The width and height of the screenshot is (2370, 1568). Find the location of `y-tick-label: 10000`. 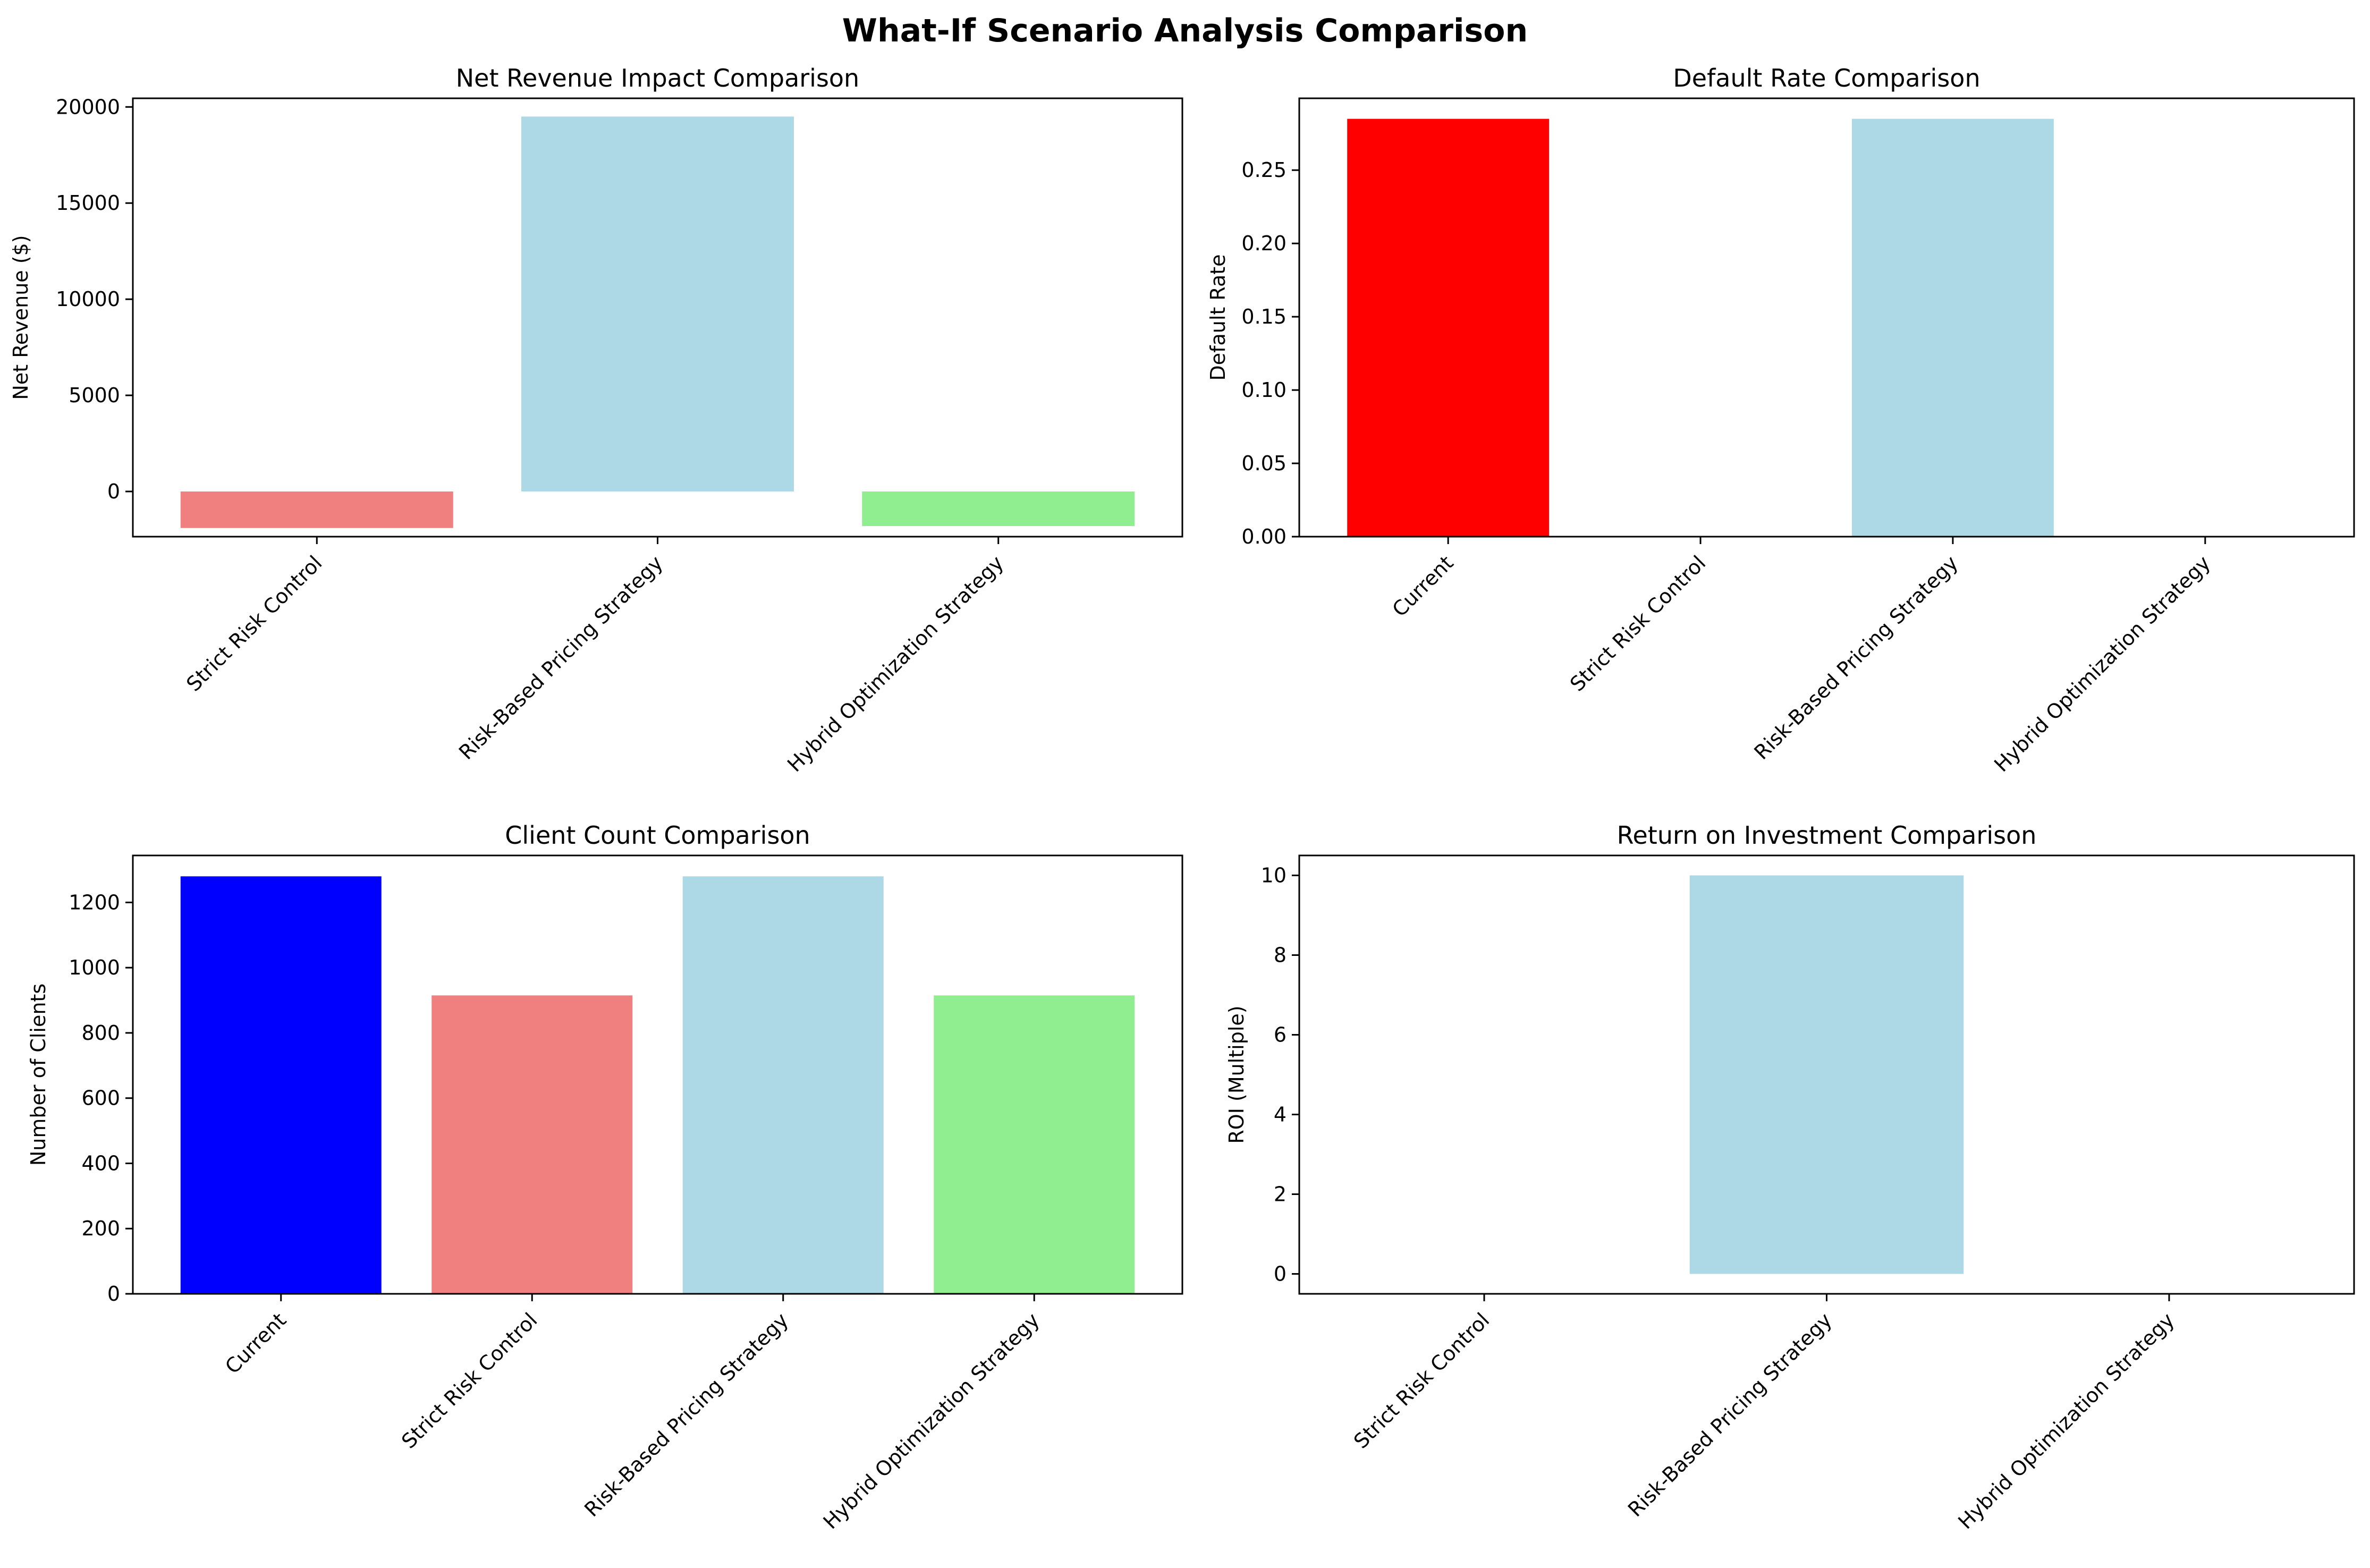

y-tick-label: 10000 is located at coordinates (88, 299).